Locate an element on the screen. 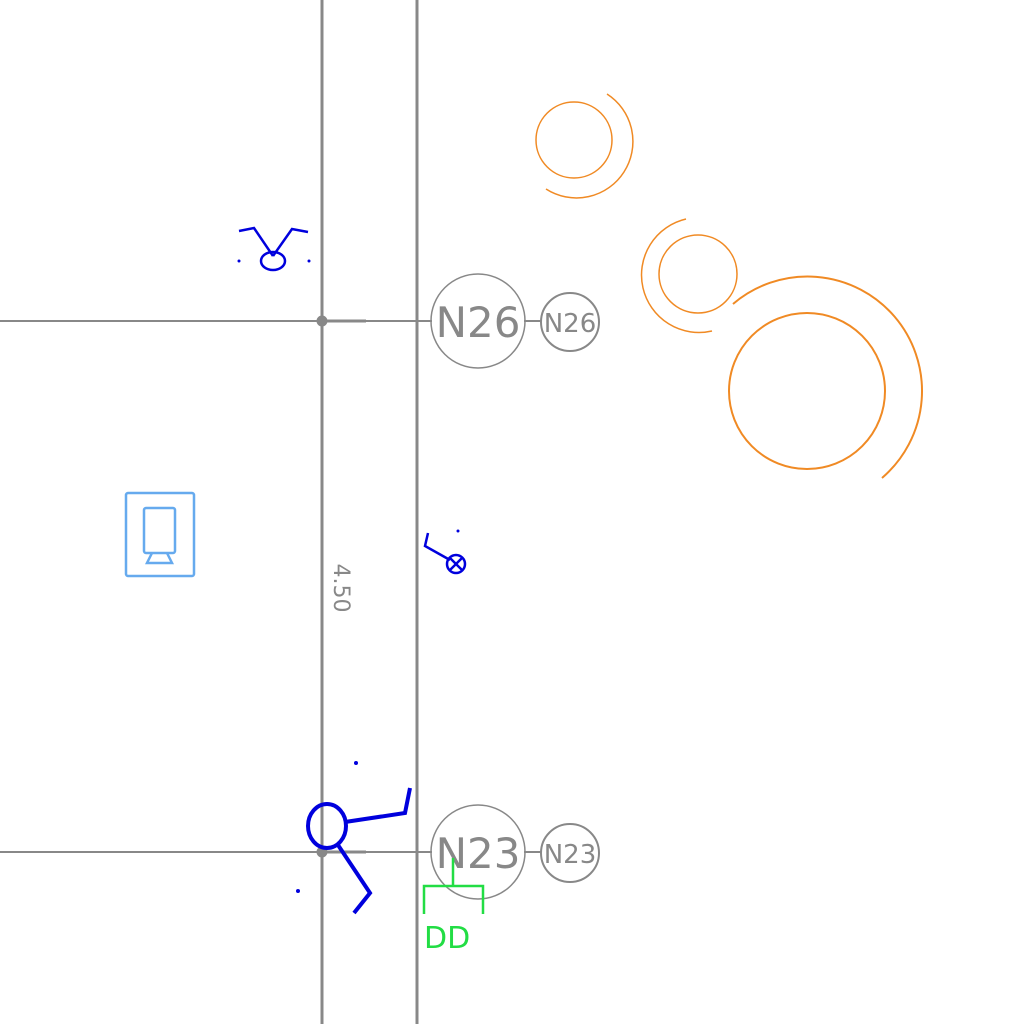  grid-marker-large-label: N26 is located at coordinates (478, 322).